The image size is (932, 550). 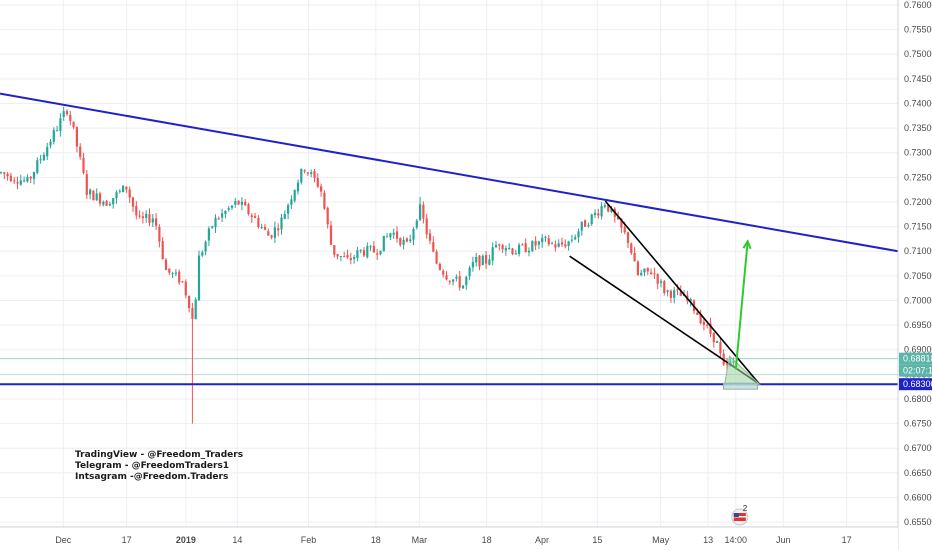 I want to click on time-tick-label: 15, so click(x=597, y=540).